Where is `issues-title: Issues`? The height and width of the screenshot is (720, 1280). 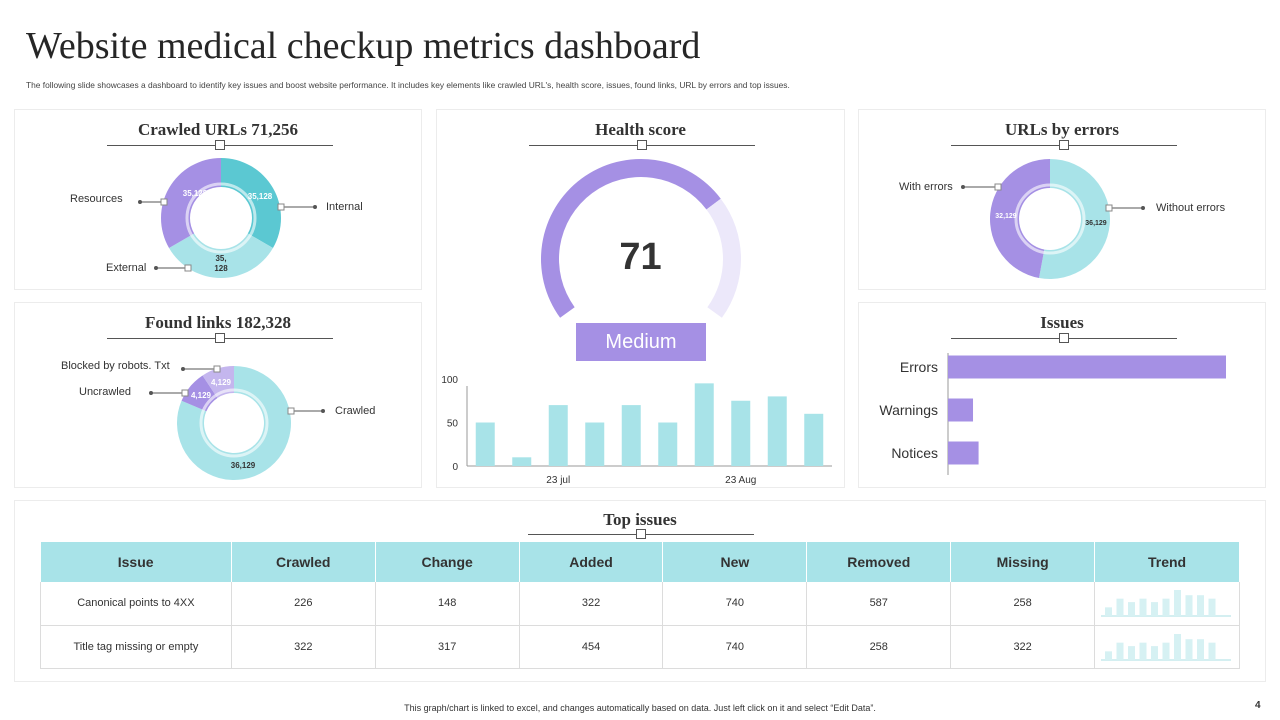
issues-title: Issues is located at coordinates (1062, 322).